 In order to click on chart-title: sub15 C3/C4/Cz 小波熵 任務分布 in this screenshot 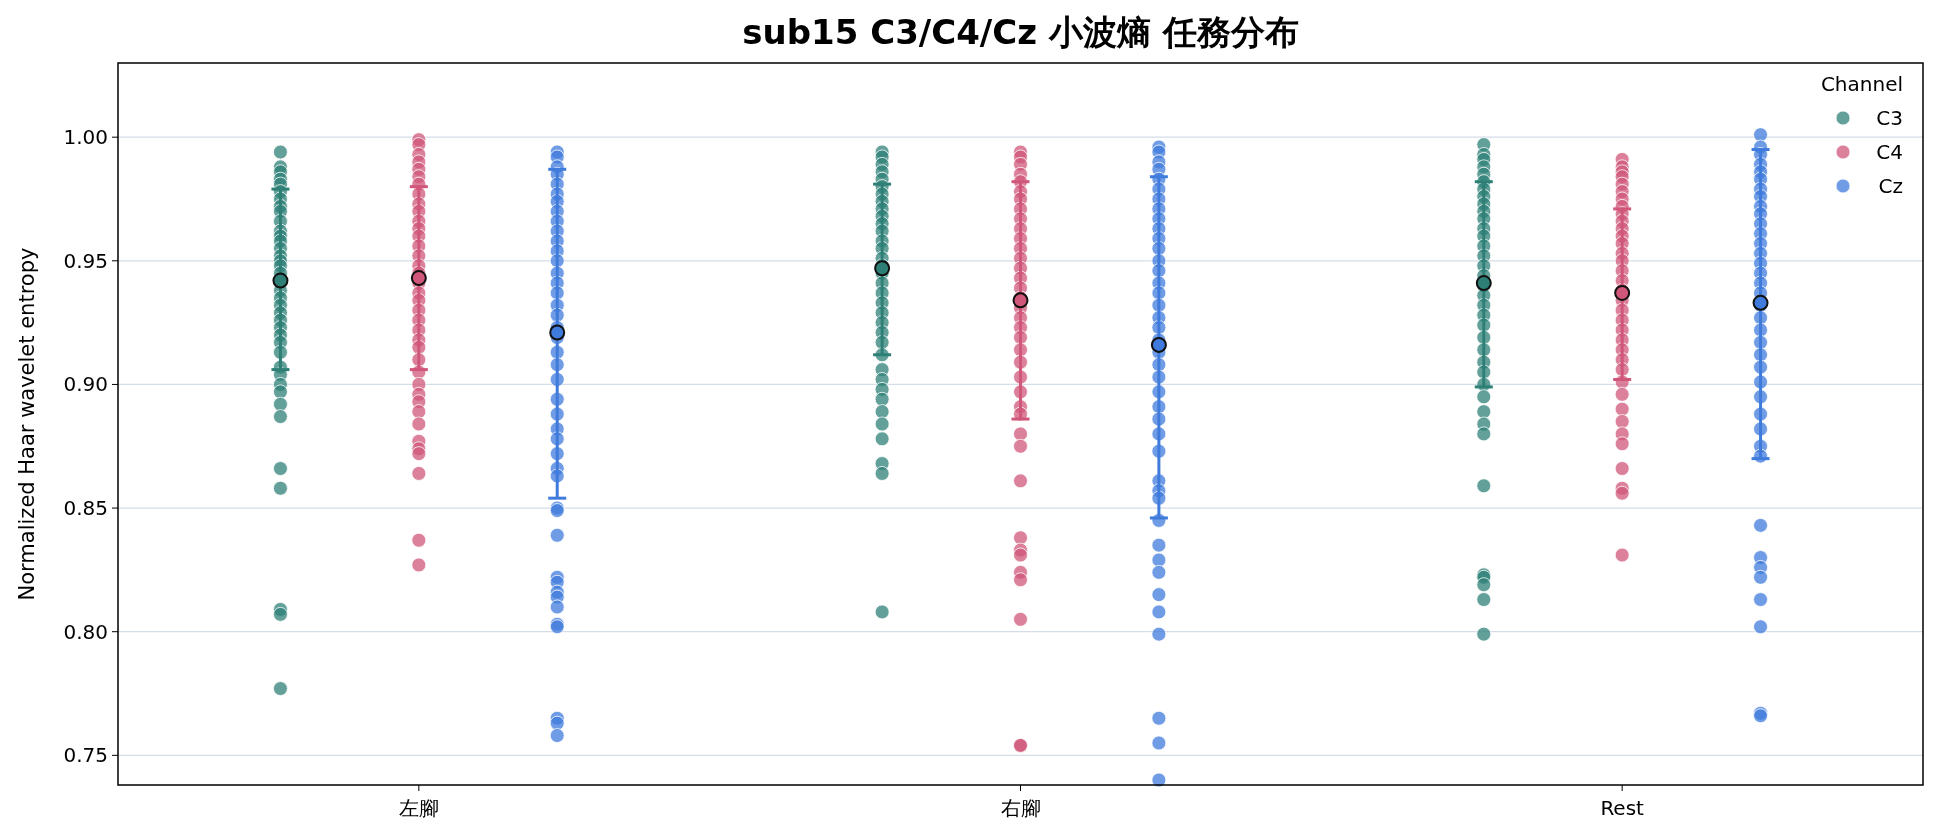, I will do `click(1020, 32)`.